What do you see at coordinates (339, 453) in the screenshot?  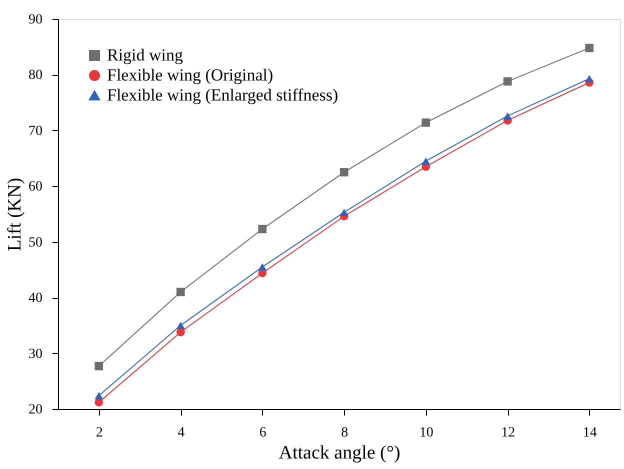 I see `x-axis-title: Attack angle (°)` at bounding box center [339, 453].